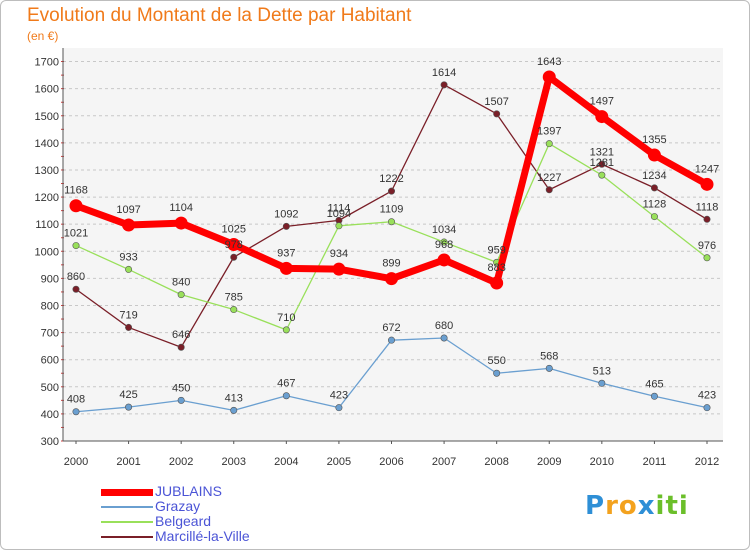 The height and width of the screenshot is (550, 750). I want to click on y-tick-label: 1300, so click(47, 171).